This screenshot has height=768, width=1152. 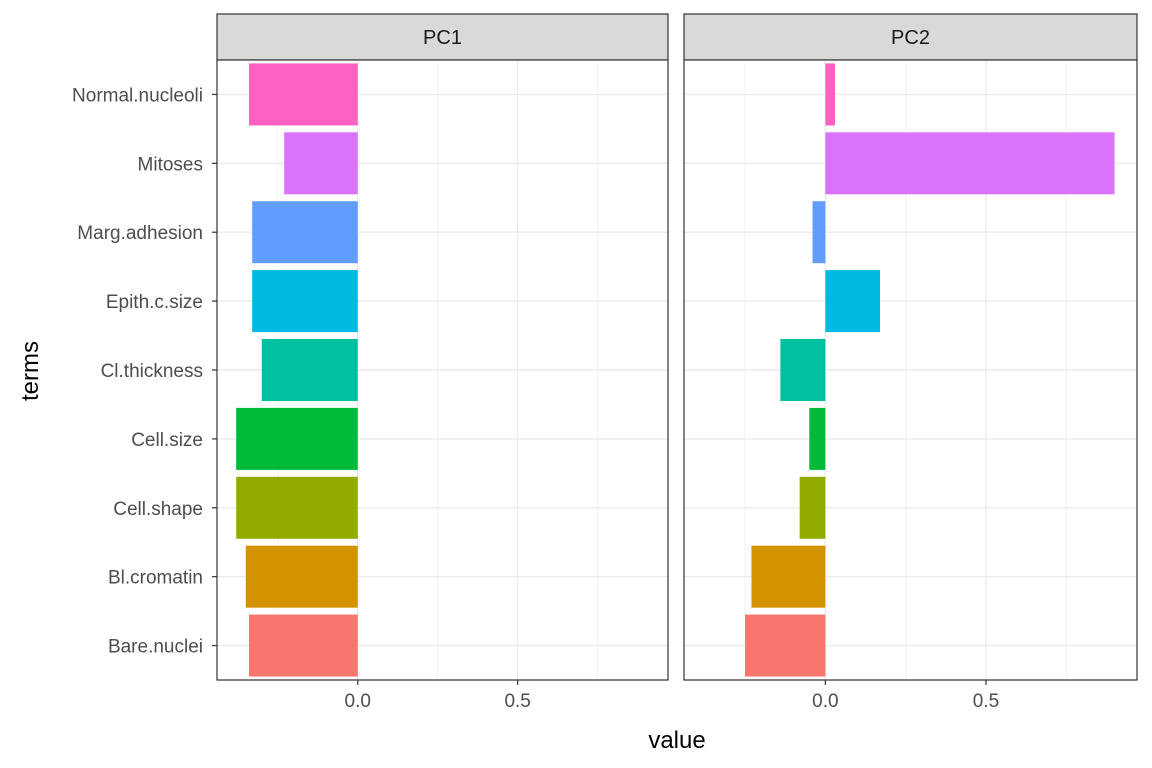 I want to click on bar-pc2-cl-thickness, so click(x=803, y=370).